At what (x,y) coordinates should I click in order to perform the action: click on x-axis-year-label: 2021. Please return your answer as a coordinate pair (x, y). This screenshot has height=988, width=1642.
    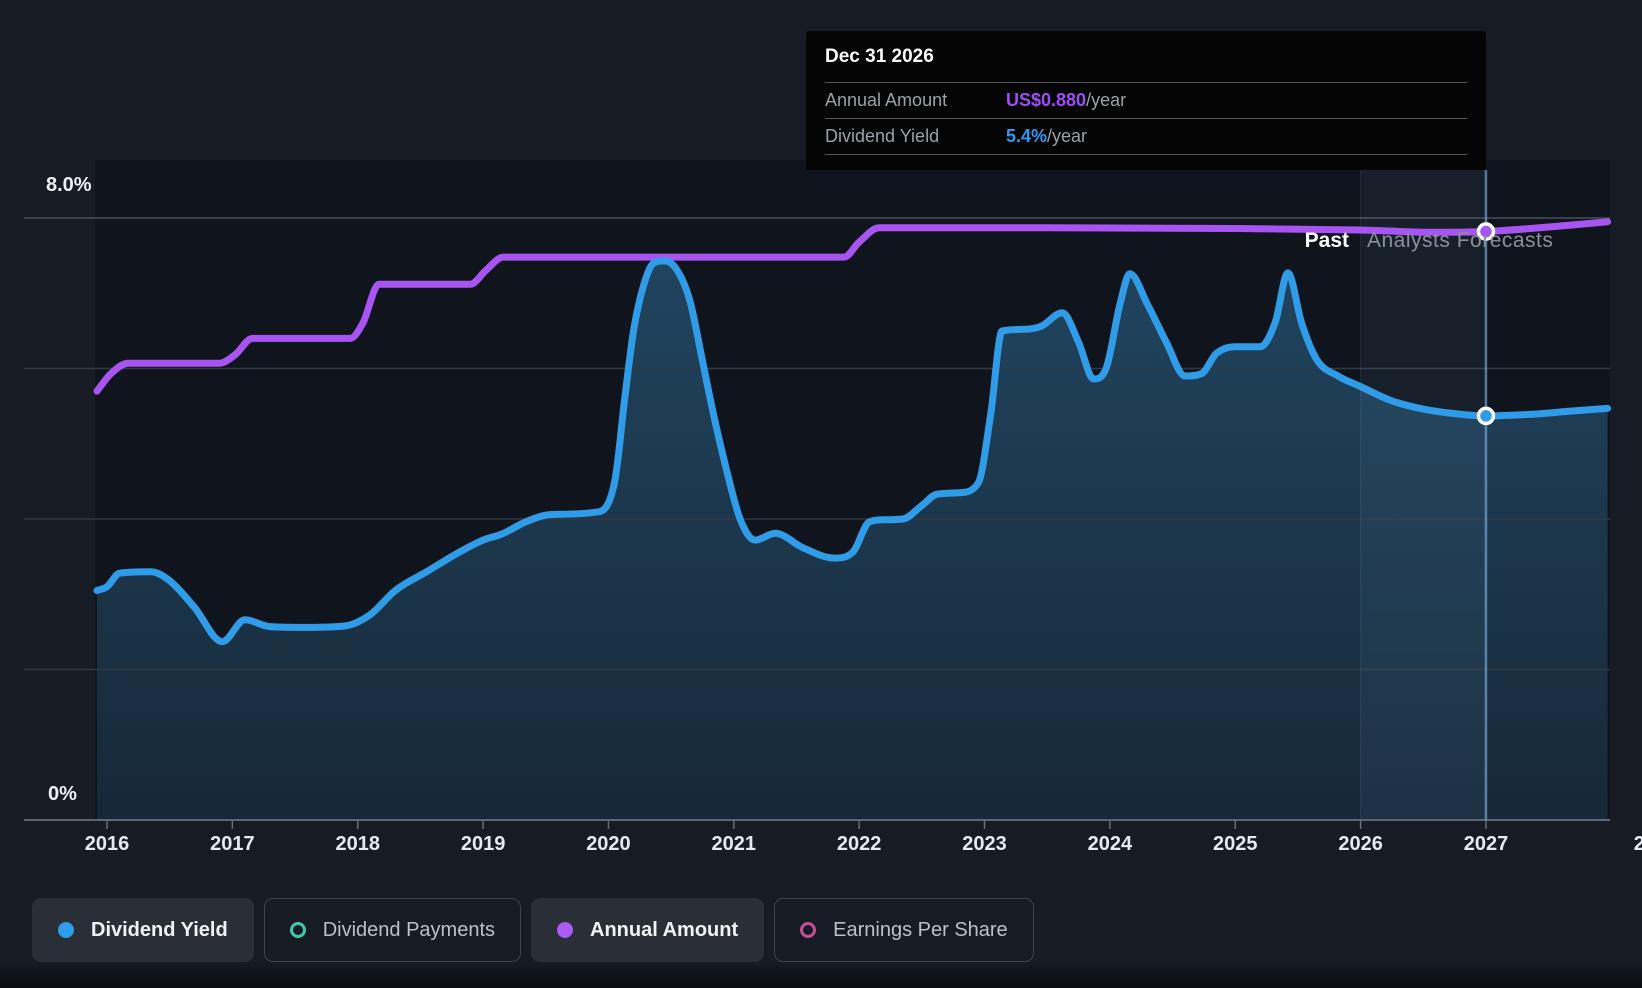
    Looking at the image, I should click on (734, 844).